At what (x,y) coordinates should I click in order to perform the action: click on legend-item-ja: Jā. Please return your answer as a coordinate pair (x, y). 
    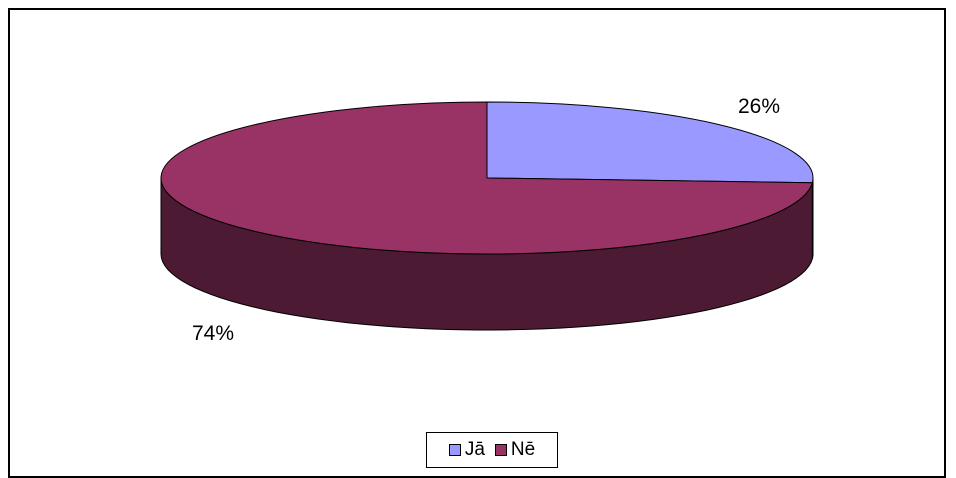
    Looking at the image, I should click on (466, 450).